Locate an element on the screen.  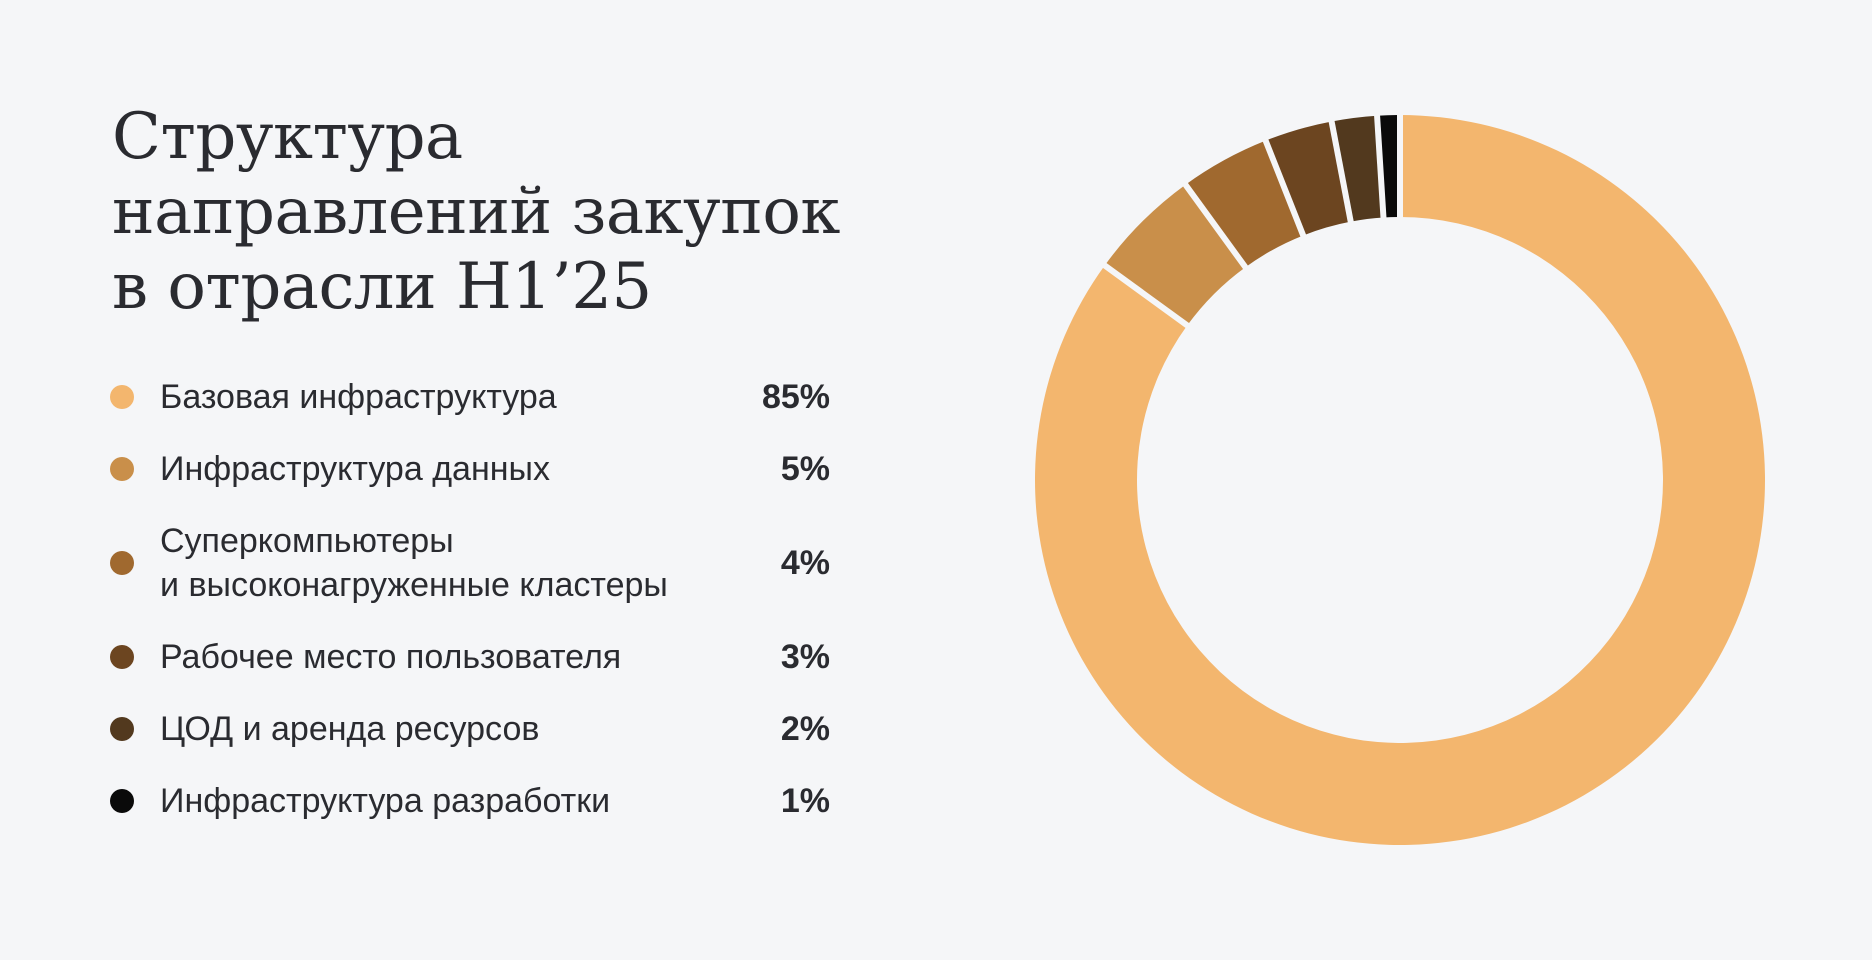
chart-title-line-3: в отрасли H1’25 is located at coordinates (382, 287).